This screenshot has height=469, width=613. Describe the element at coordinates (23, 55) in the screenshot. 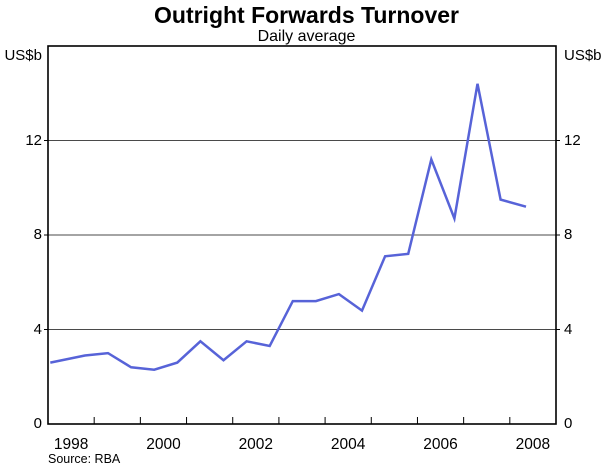

I see `y-axis-unit-left: US$b` at that location.